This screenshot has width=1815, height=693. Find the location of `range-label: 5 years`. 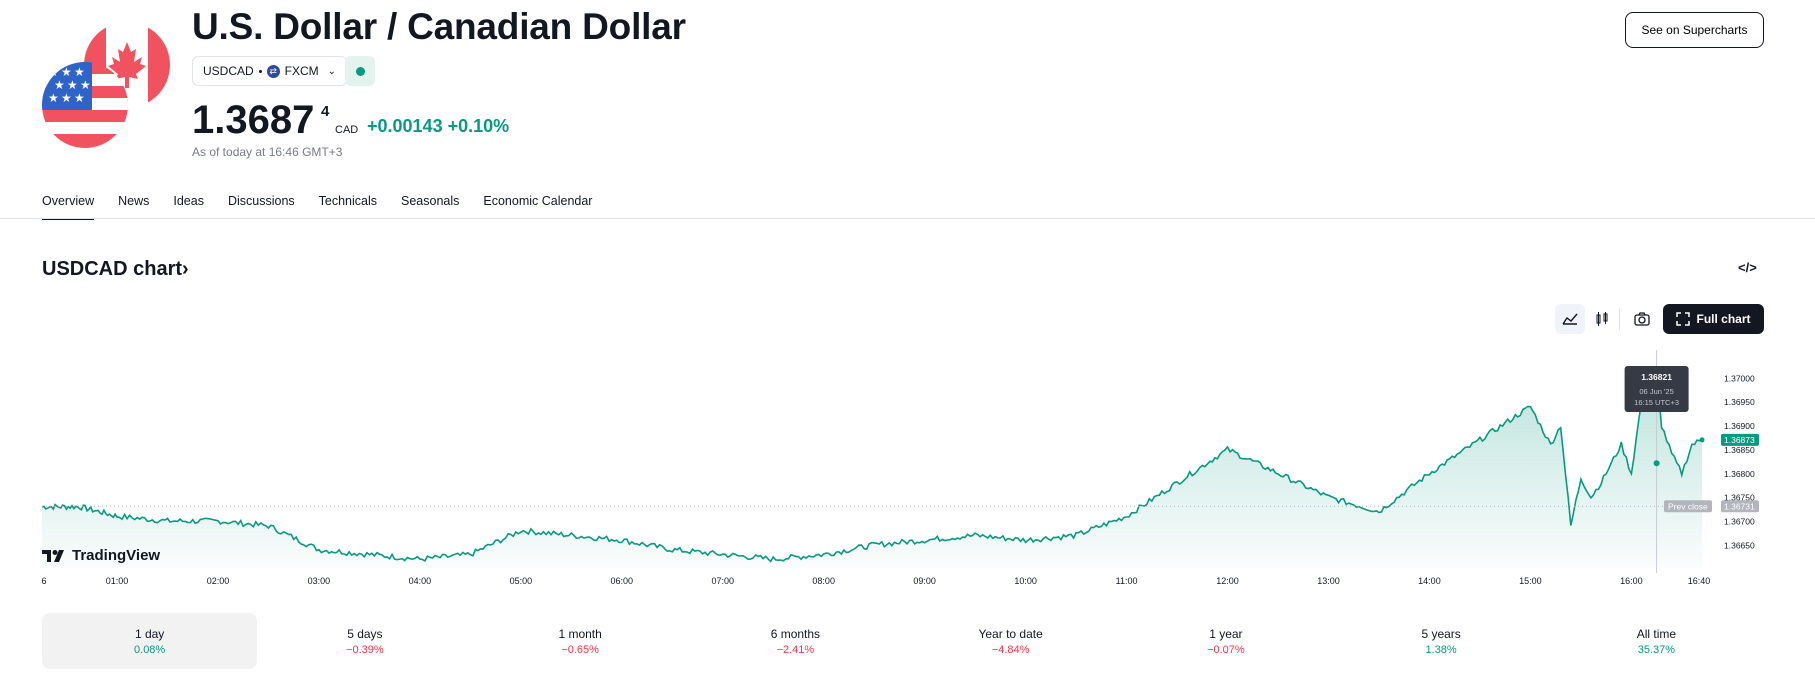

range-label: 5 years is located at coordinates (1441, 633).